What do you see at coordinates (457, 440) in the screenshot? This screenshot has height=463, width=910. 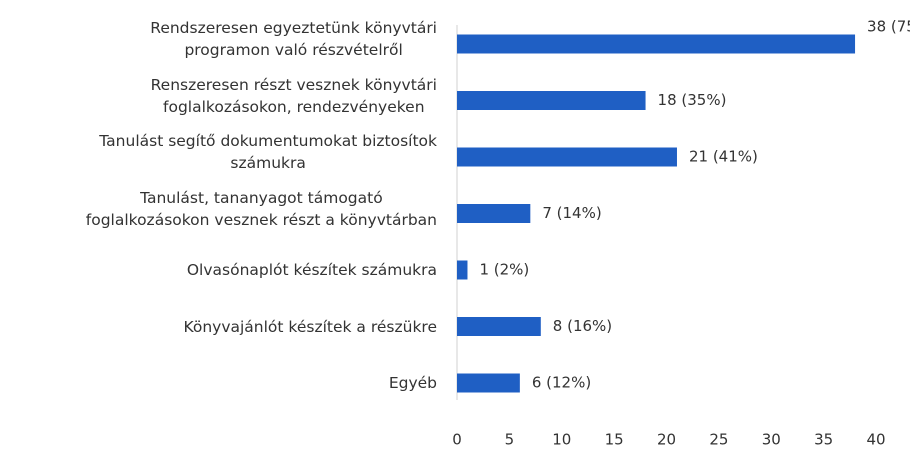 I see `x-tick-label: 0` at bounding box center [457, 440].